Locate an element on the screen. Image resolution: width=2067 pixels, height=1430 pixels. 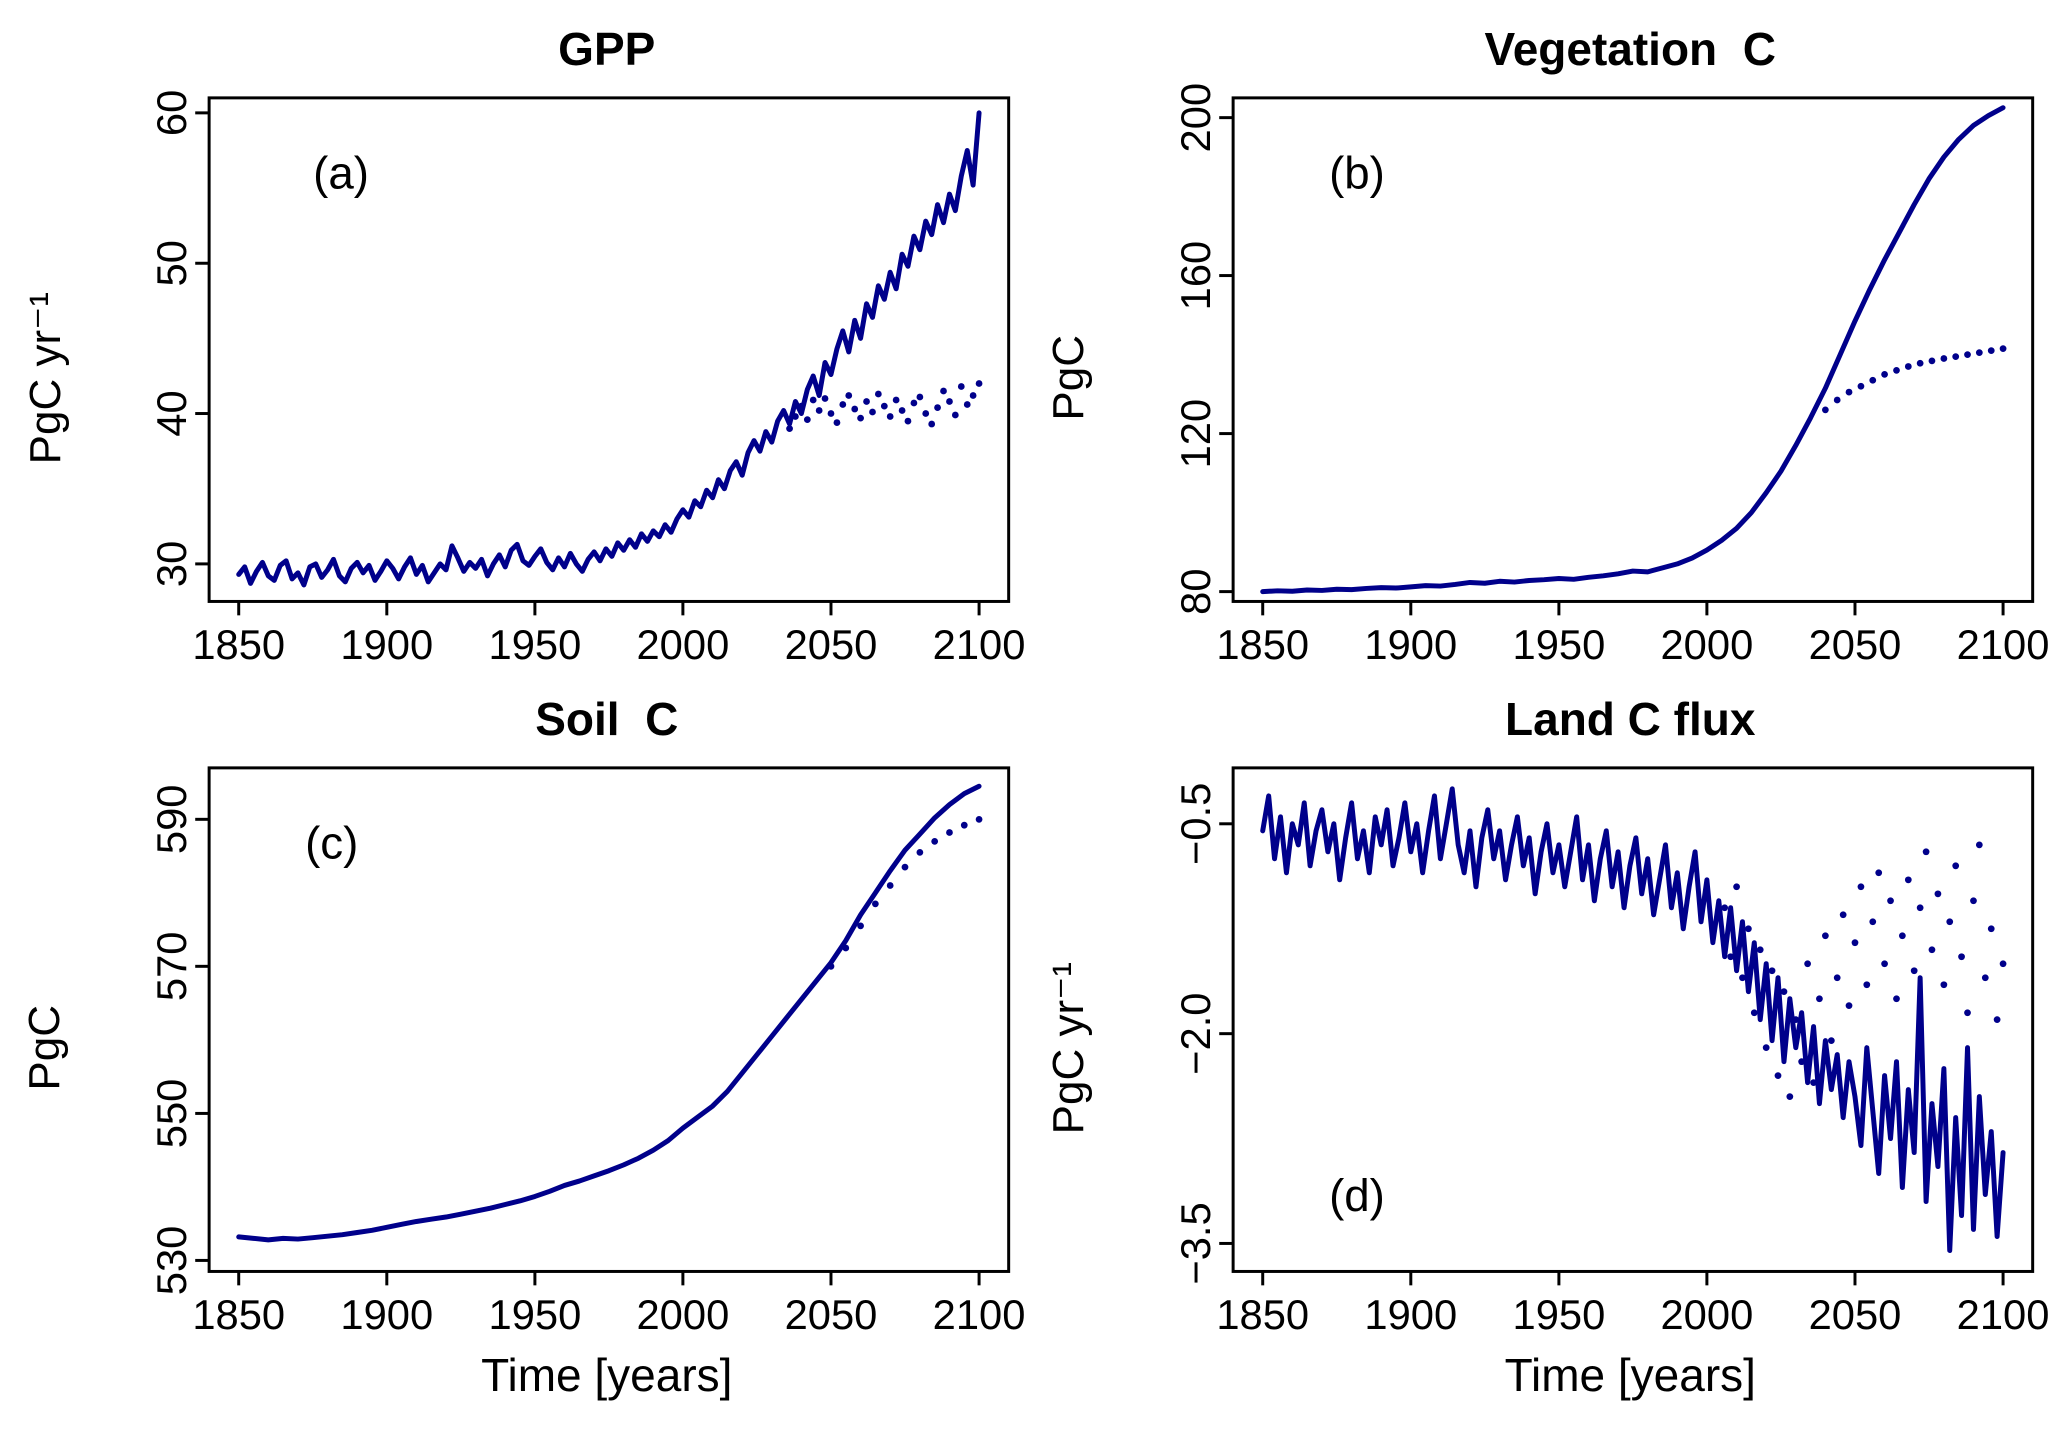
panel-title-soil-c: Soil C is located at coordinates (607, 718).